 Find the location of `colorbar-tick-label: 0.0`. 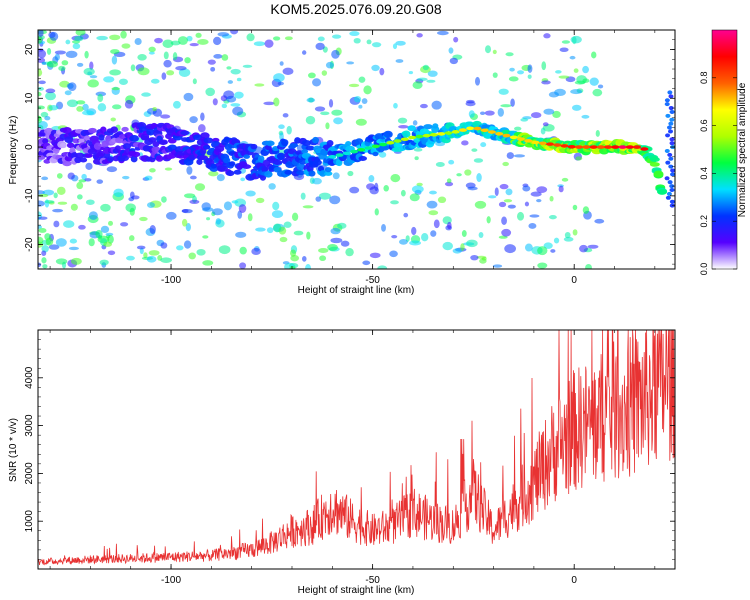

colorbar-tick-label: 0.0 is located at coordinates (704, 269).